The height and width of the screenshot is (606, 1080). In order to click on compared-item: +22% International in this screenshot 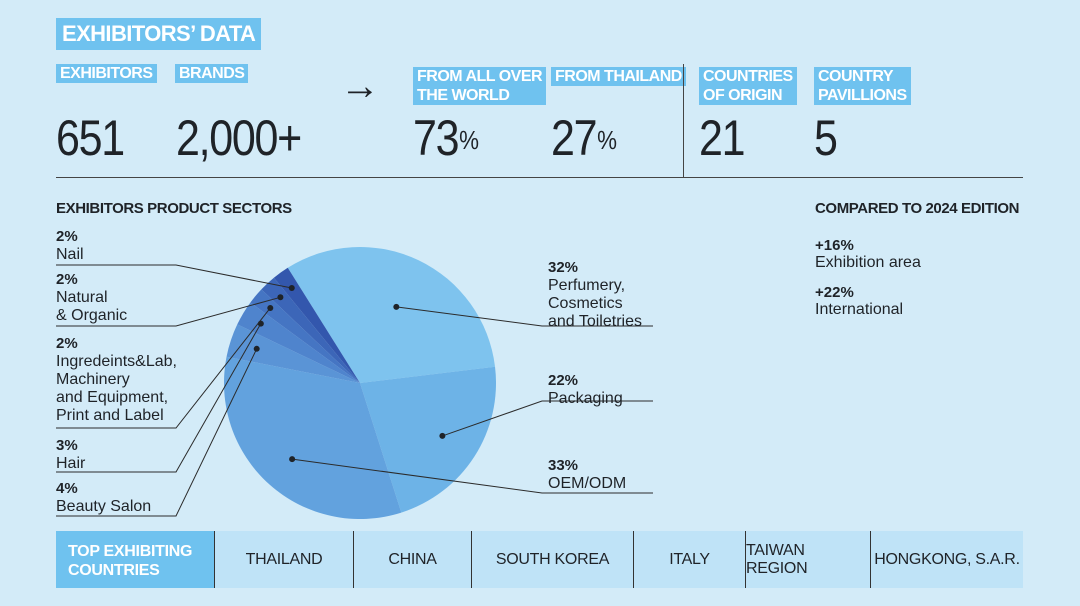, I will do `click(859, 301)`.